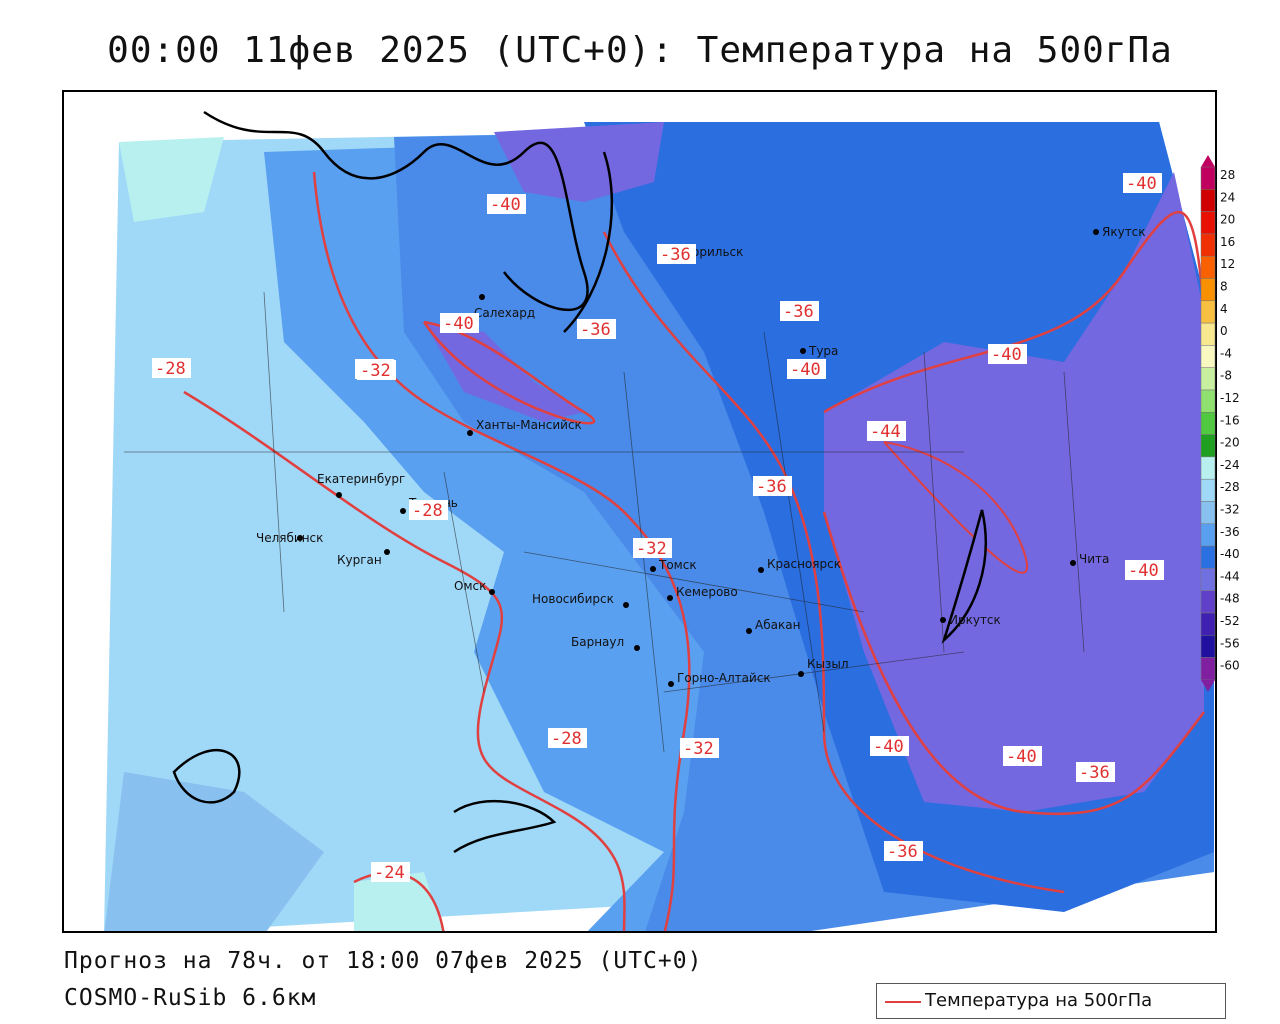 The image size is (1280, 1024). Describe the element at coordinates (1226, 353) in the screenshot. I see `colorbar-label: -4` at that location.